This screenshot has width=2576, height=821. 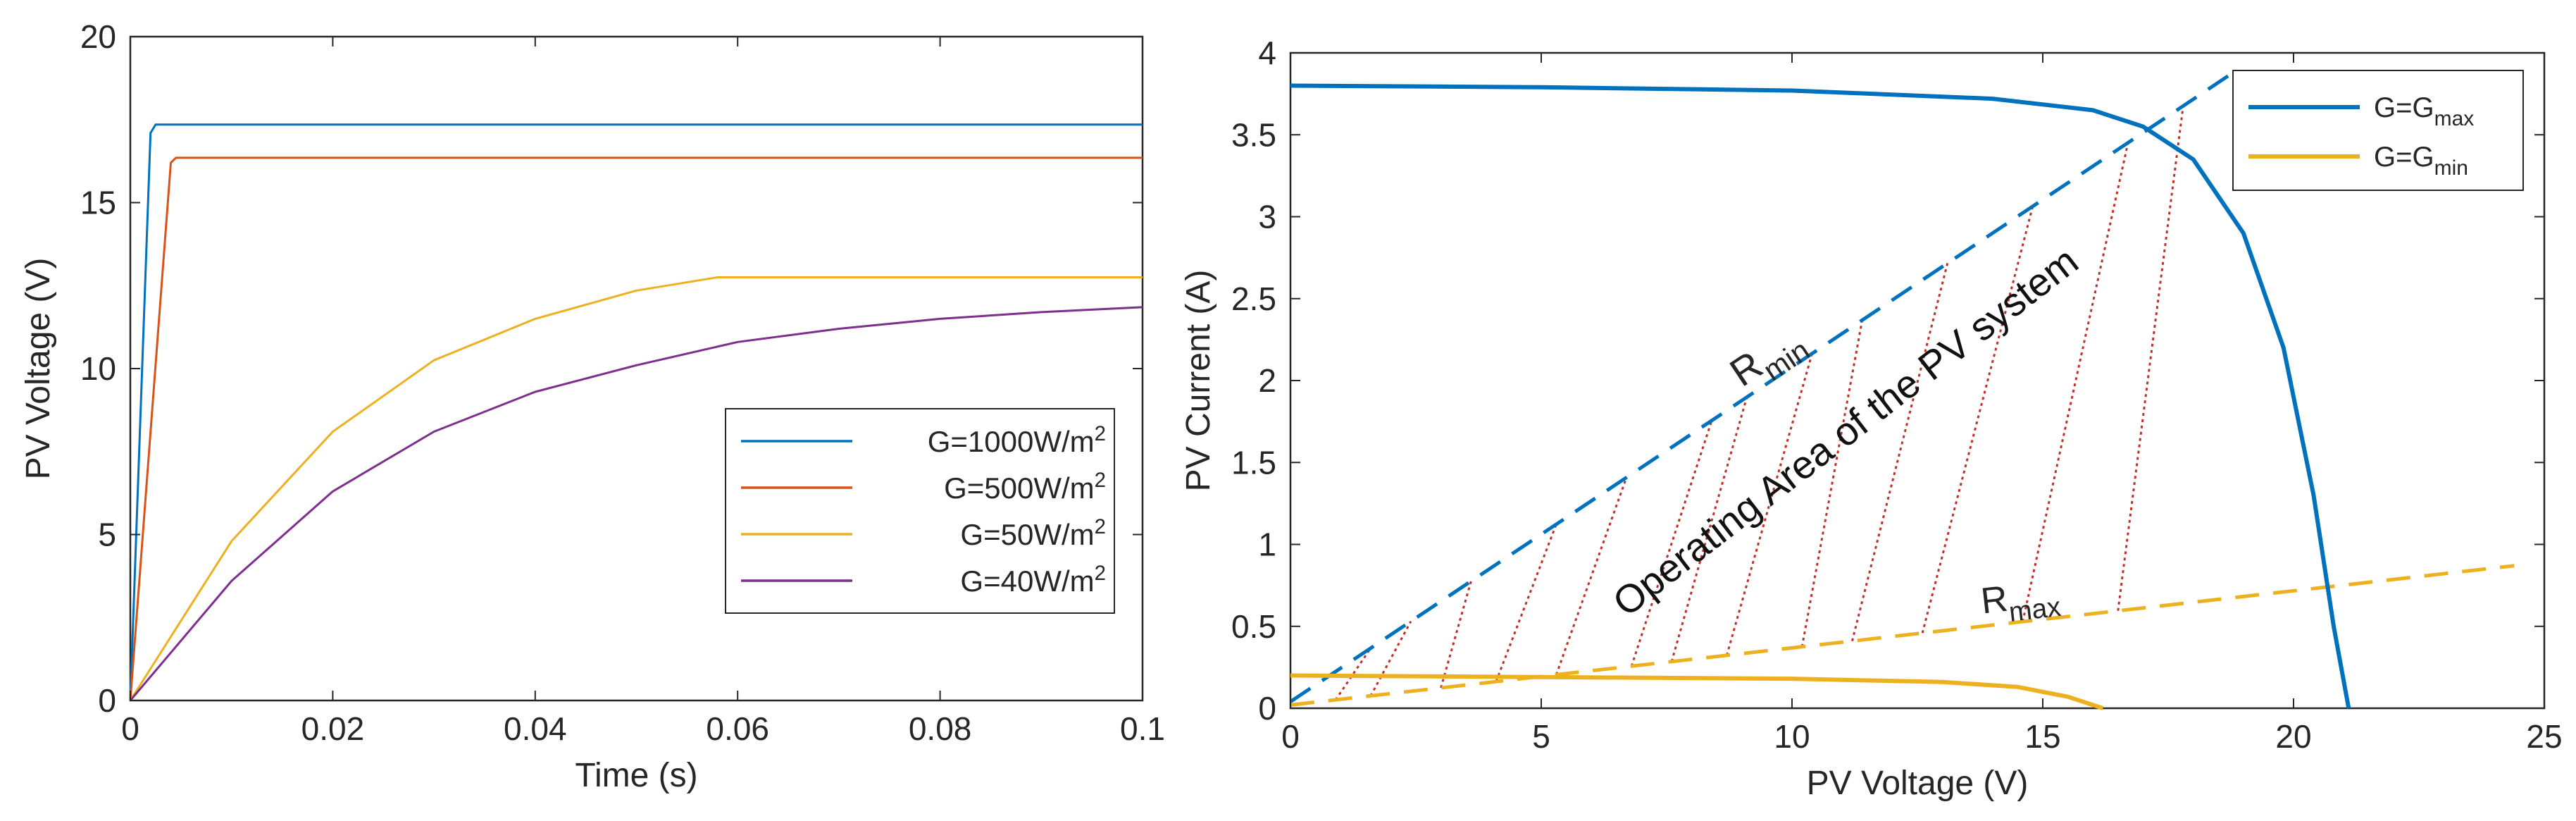 I want to click on left-x-axis-label: Time (s), so click(x=636, y=775).